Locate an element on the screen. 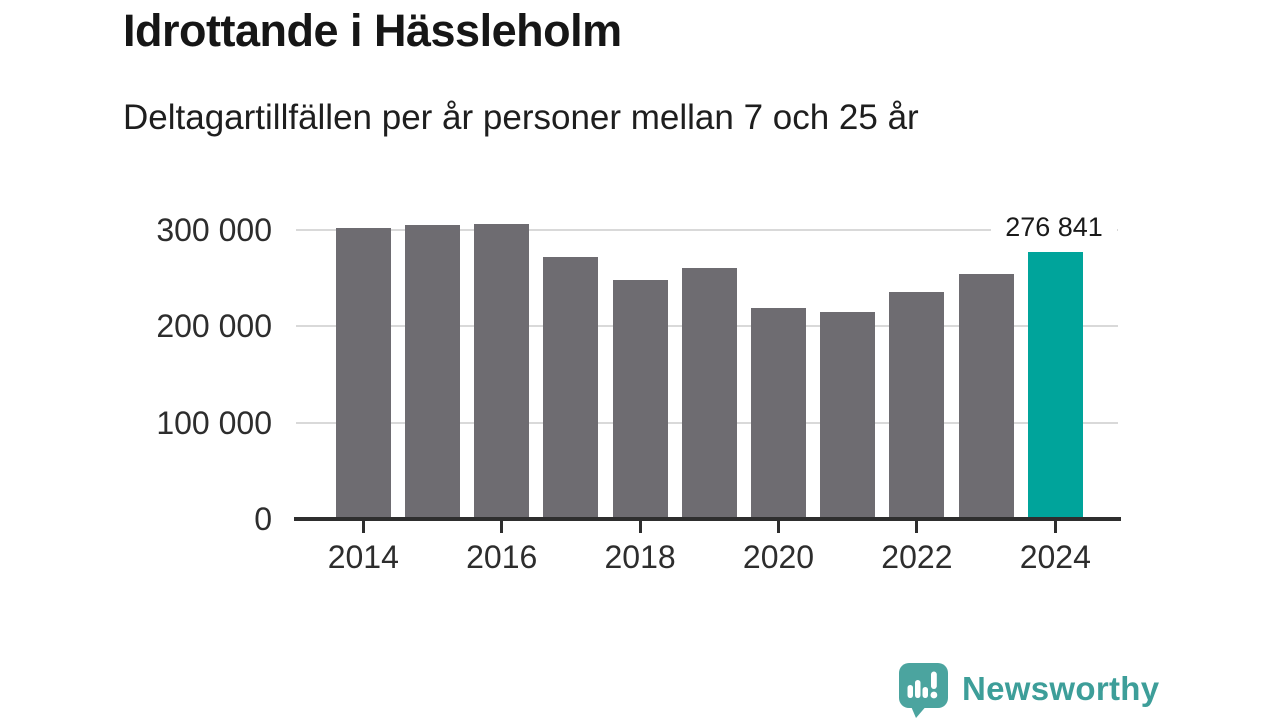  newsworthy-logo-icon is located at coordinates (923, 690).